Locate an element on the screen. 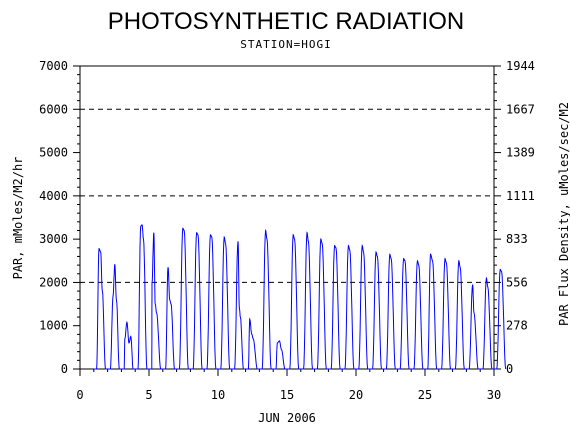 The height and width of the screenshot is (430, 570). y-tick-label-left: 5000 is located at coordinates (53, 153).